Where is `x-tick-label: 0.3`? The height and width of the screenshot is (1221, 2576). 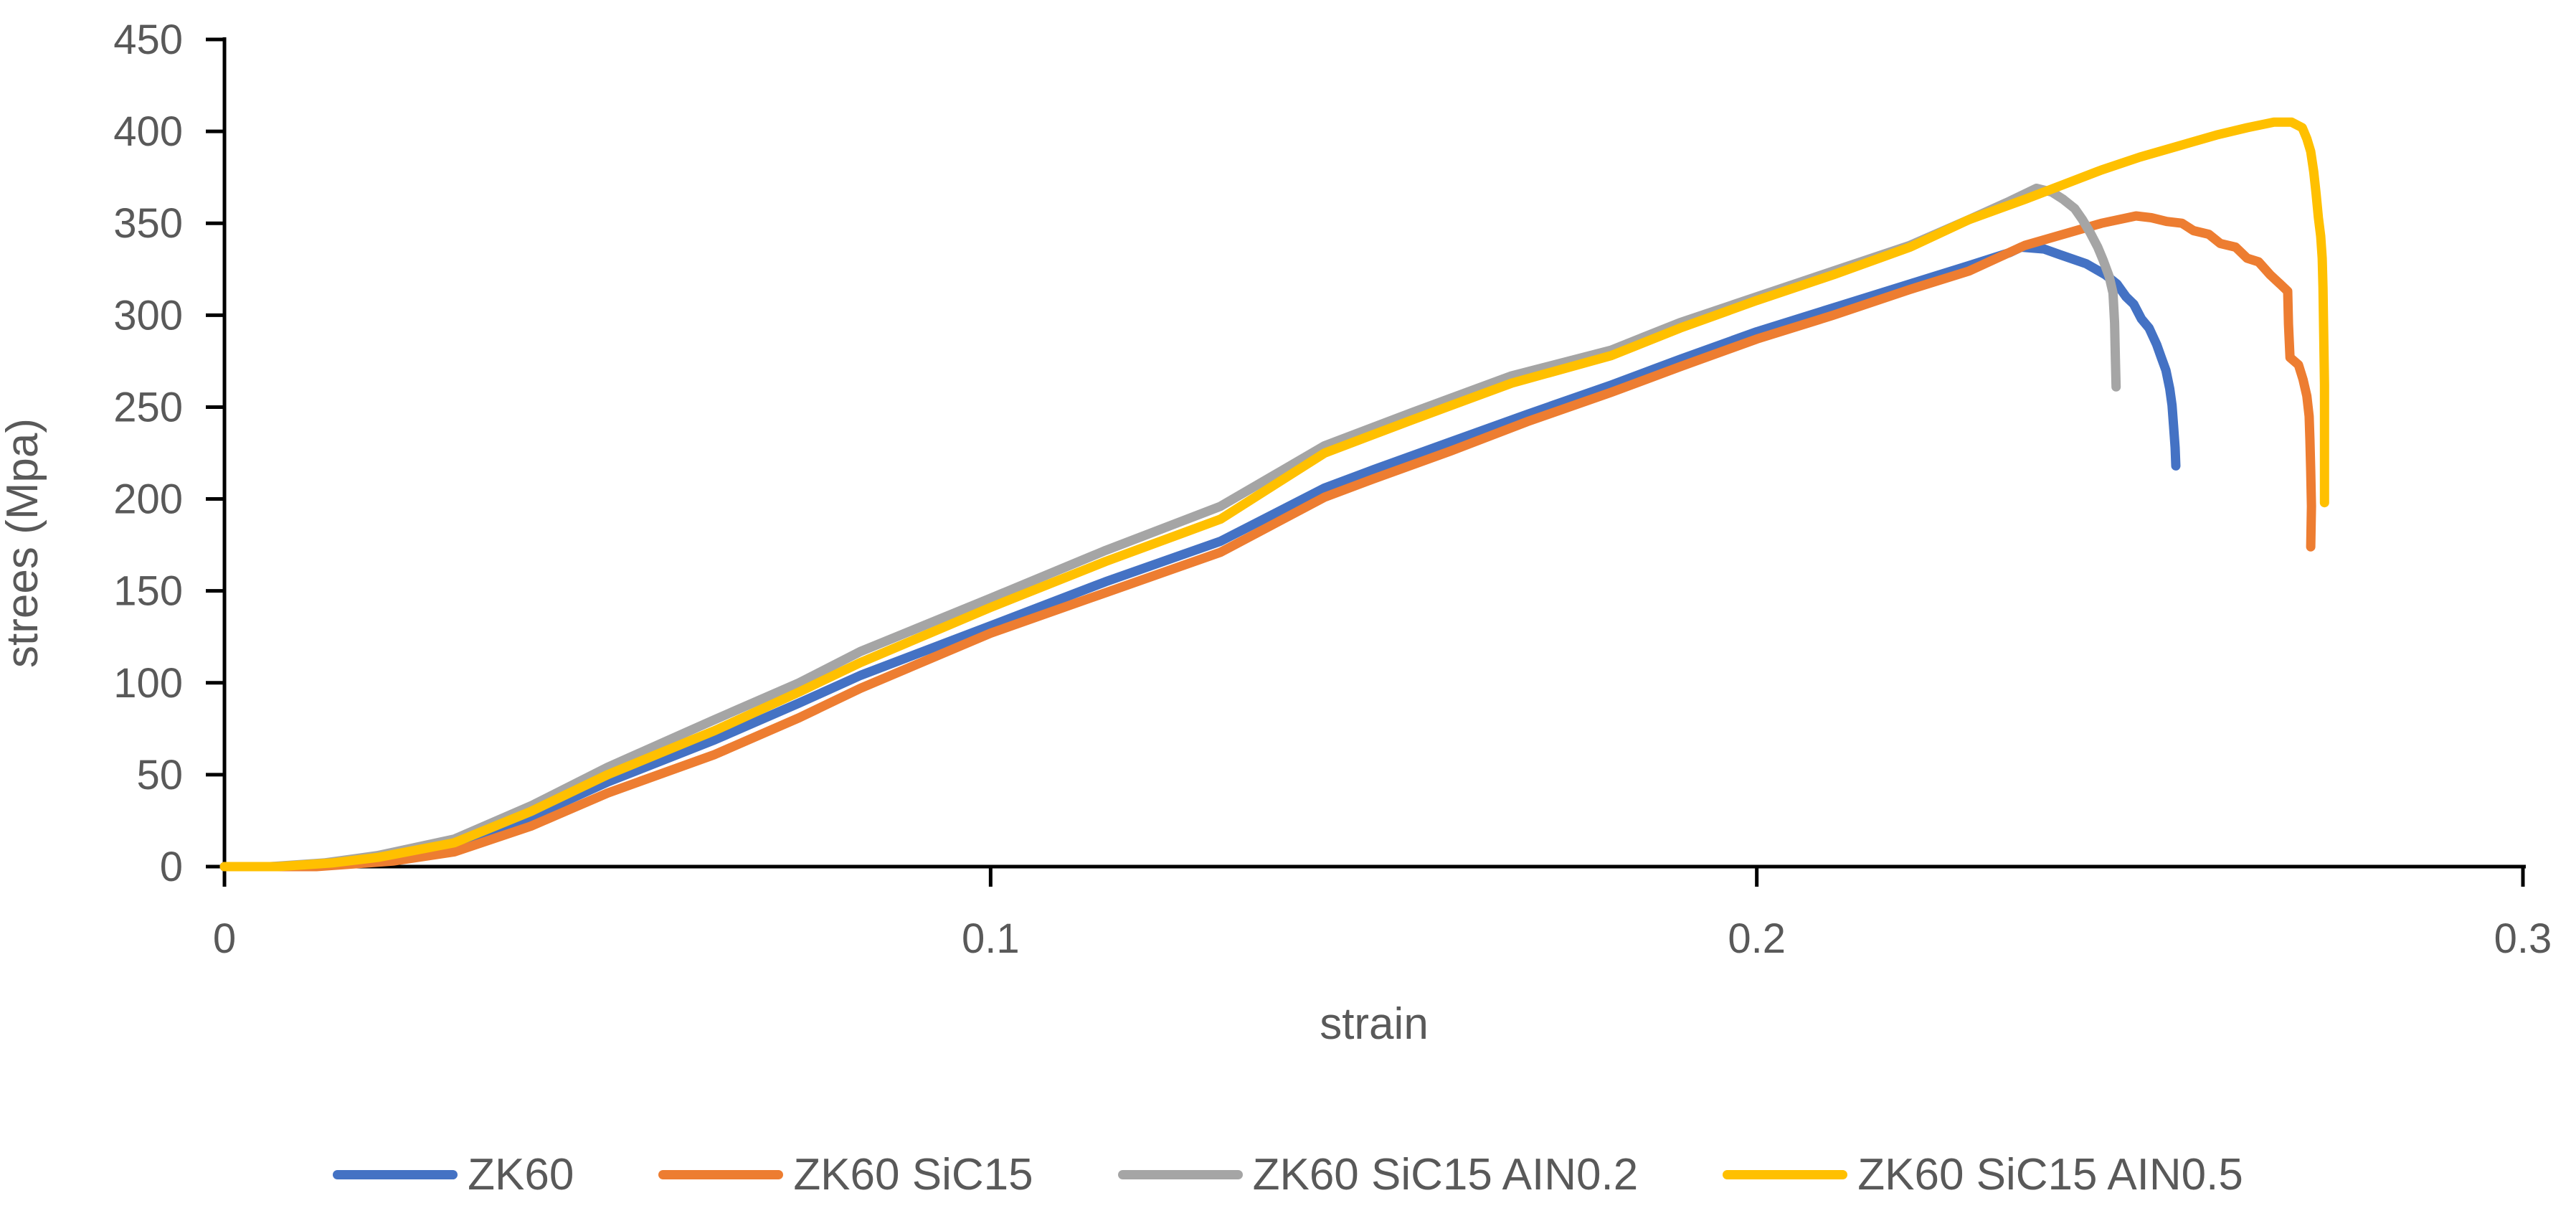 x-tick-label: 0.3 is located at coordinates (2523, 938).